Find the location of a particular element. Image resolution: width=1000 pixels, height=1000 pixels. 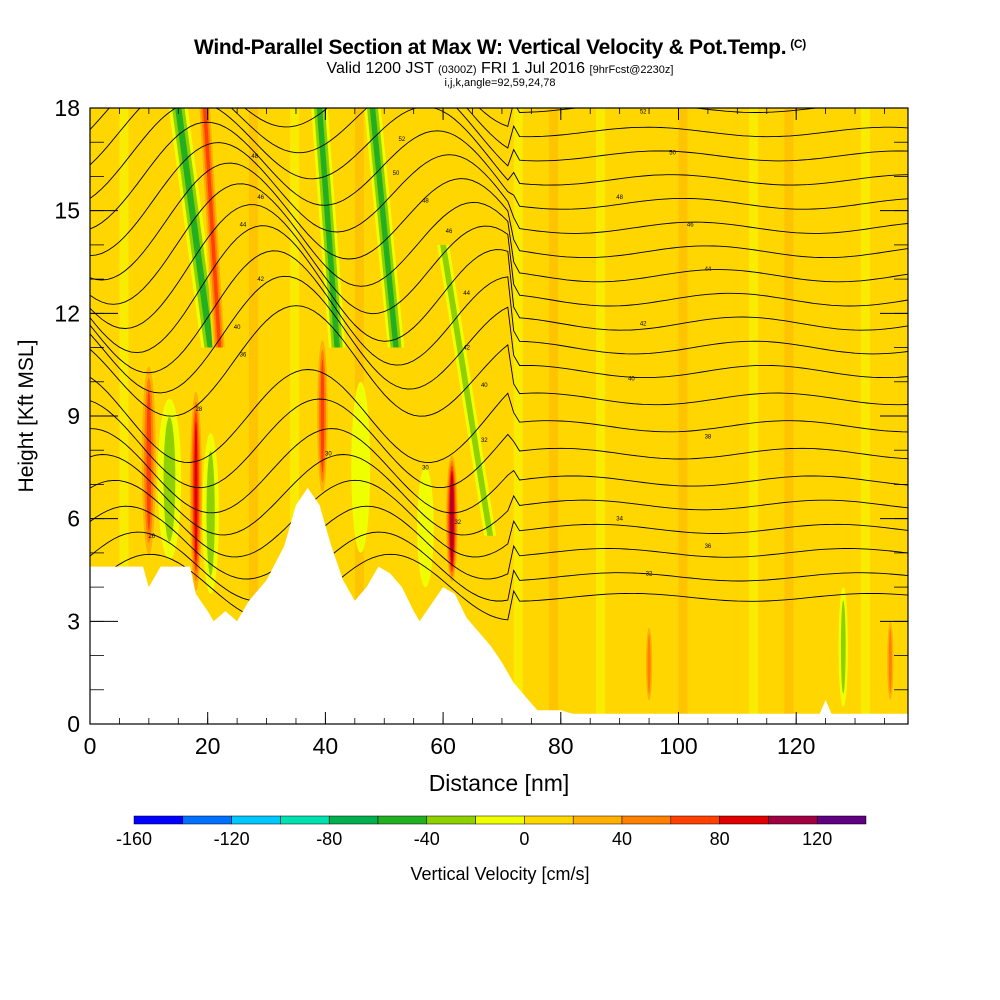

valid-z: (0300Z) is located at coordinates (457, 70).